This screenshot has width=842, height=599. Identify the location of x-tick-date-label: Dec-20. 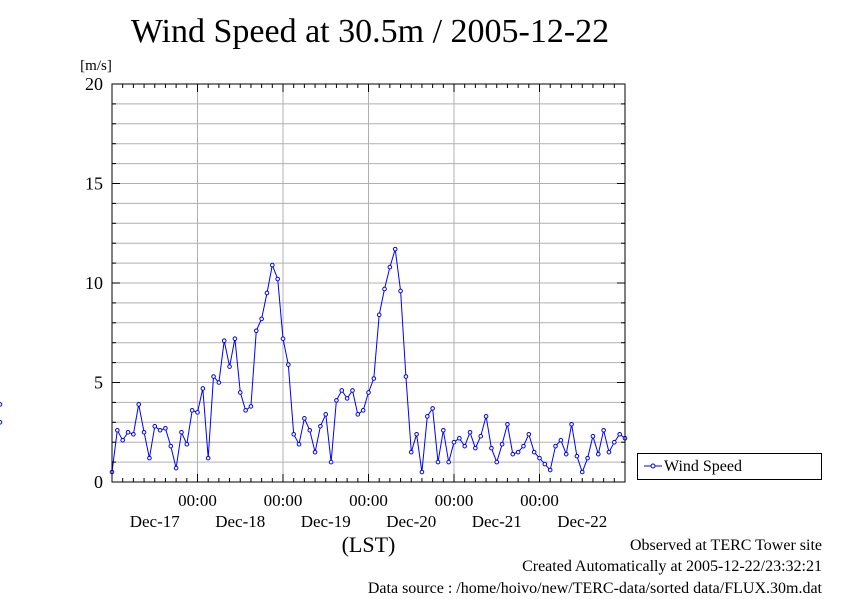
(411, 521).